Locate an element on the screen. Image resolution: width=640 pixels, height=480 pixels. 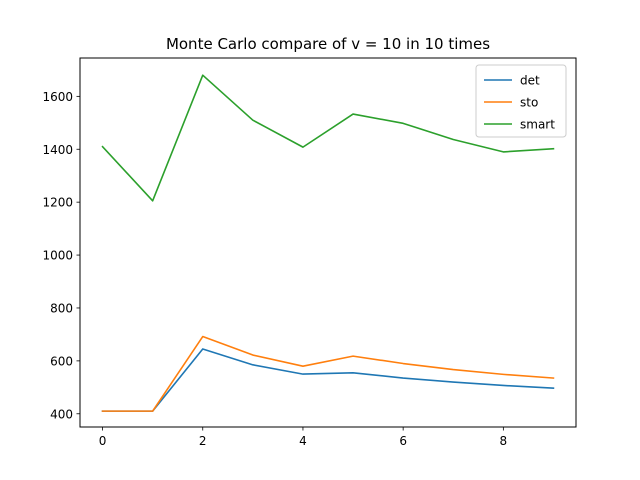
y-tick-label: 1600 is located at coordinates (57, 97).